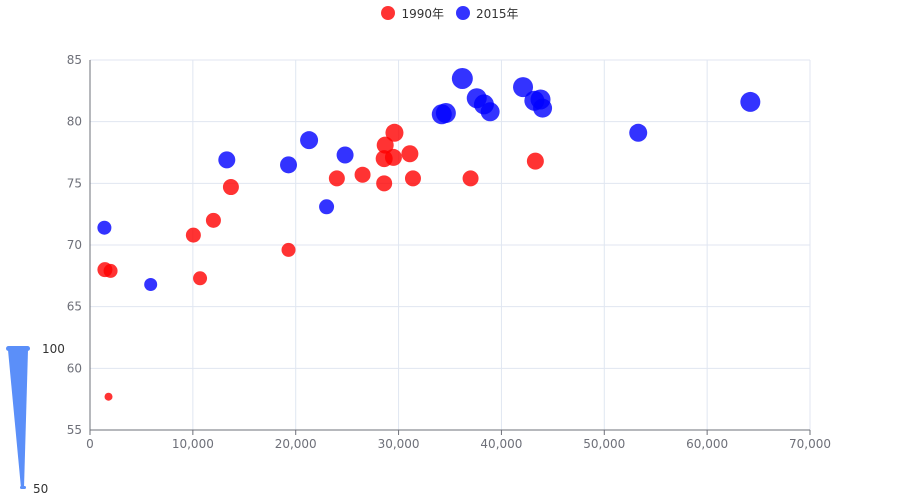 This screenshot has width=900, height=500. What do you see at coordinates (74, 307) in the screenshot?
I see `y-tick-label: 65` at bounding box center [74, 307].